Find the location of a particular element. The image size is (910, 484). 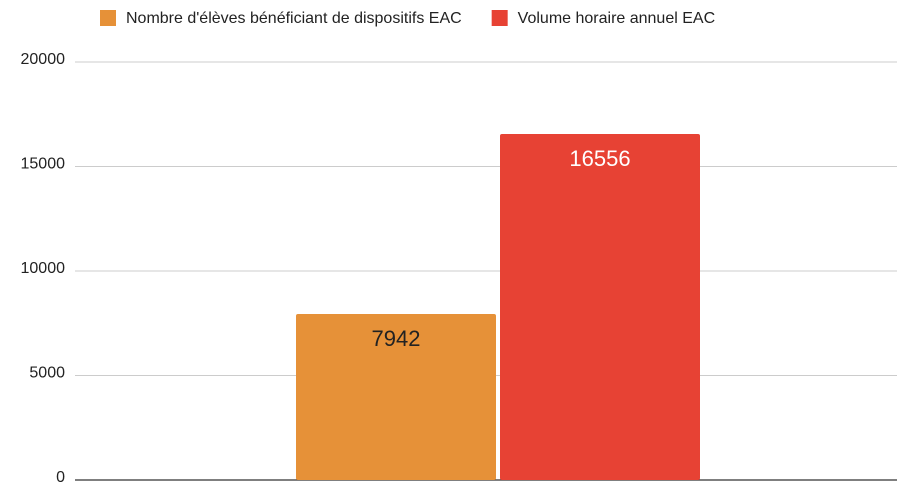

y-tick-label: 15000 is located at coordinates (43, 164).